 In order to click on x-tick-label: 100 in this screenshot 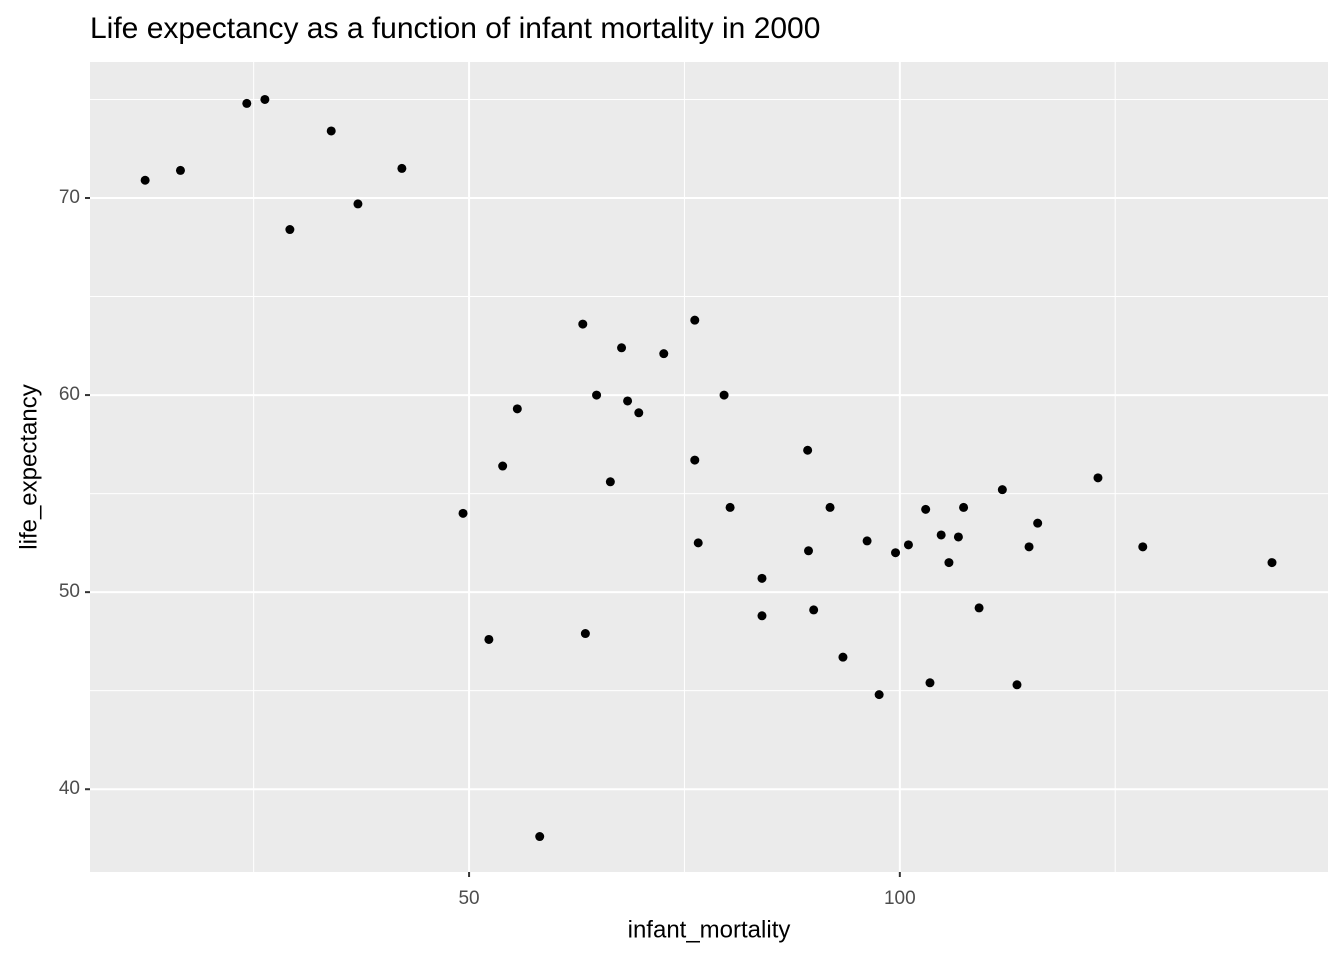, I will do `click(900, 898)`.